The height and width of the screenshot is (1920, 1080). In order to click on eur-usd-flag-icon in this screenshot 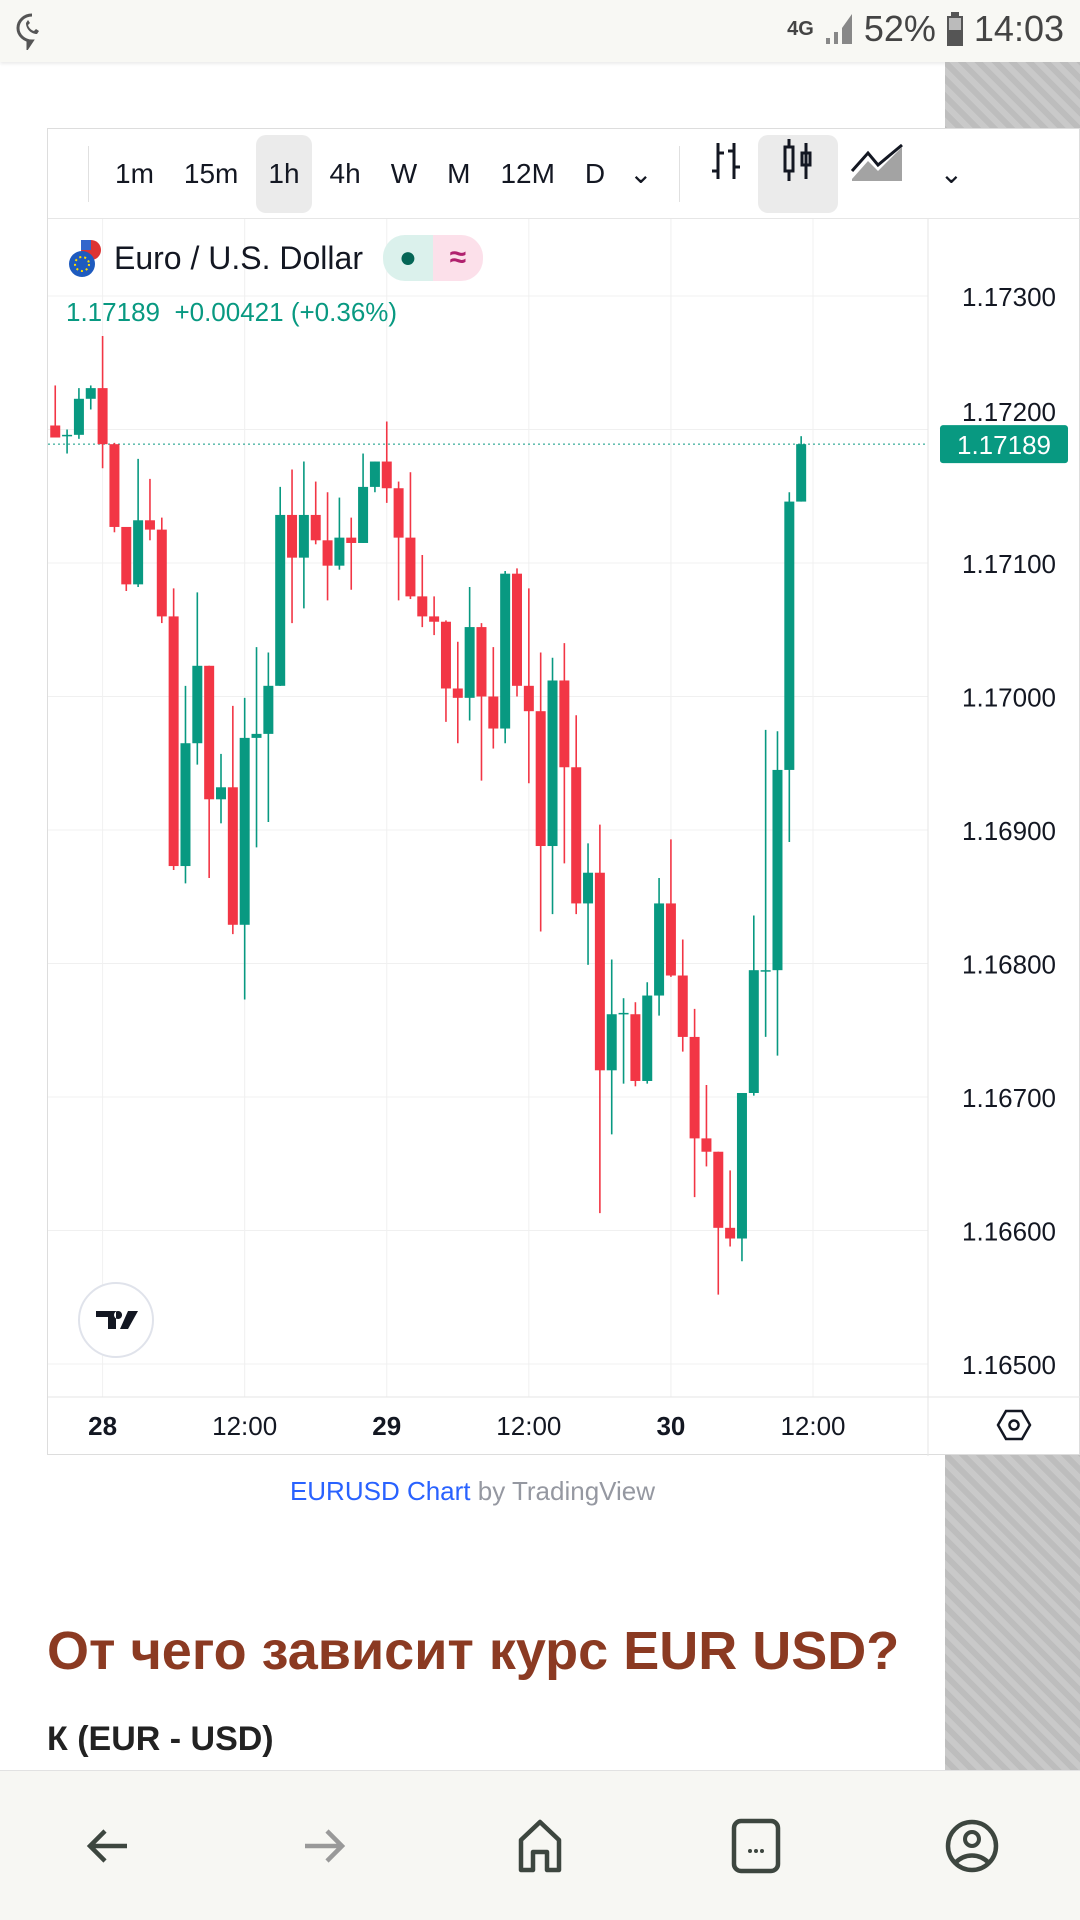, I will do `click(85, 258)`.